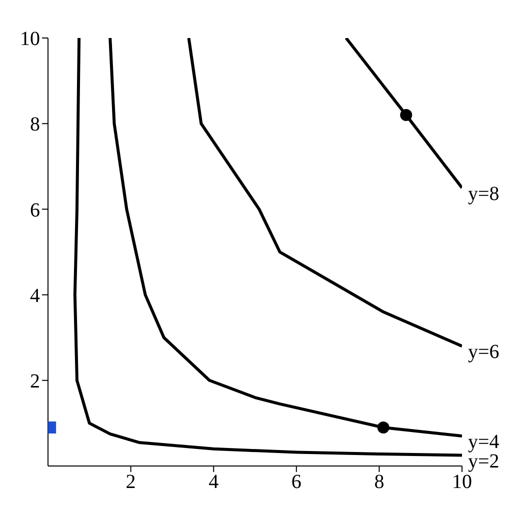  I want to click on y-tick-label: 4, so click(35, 295).